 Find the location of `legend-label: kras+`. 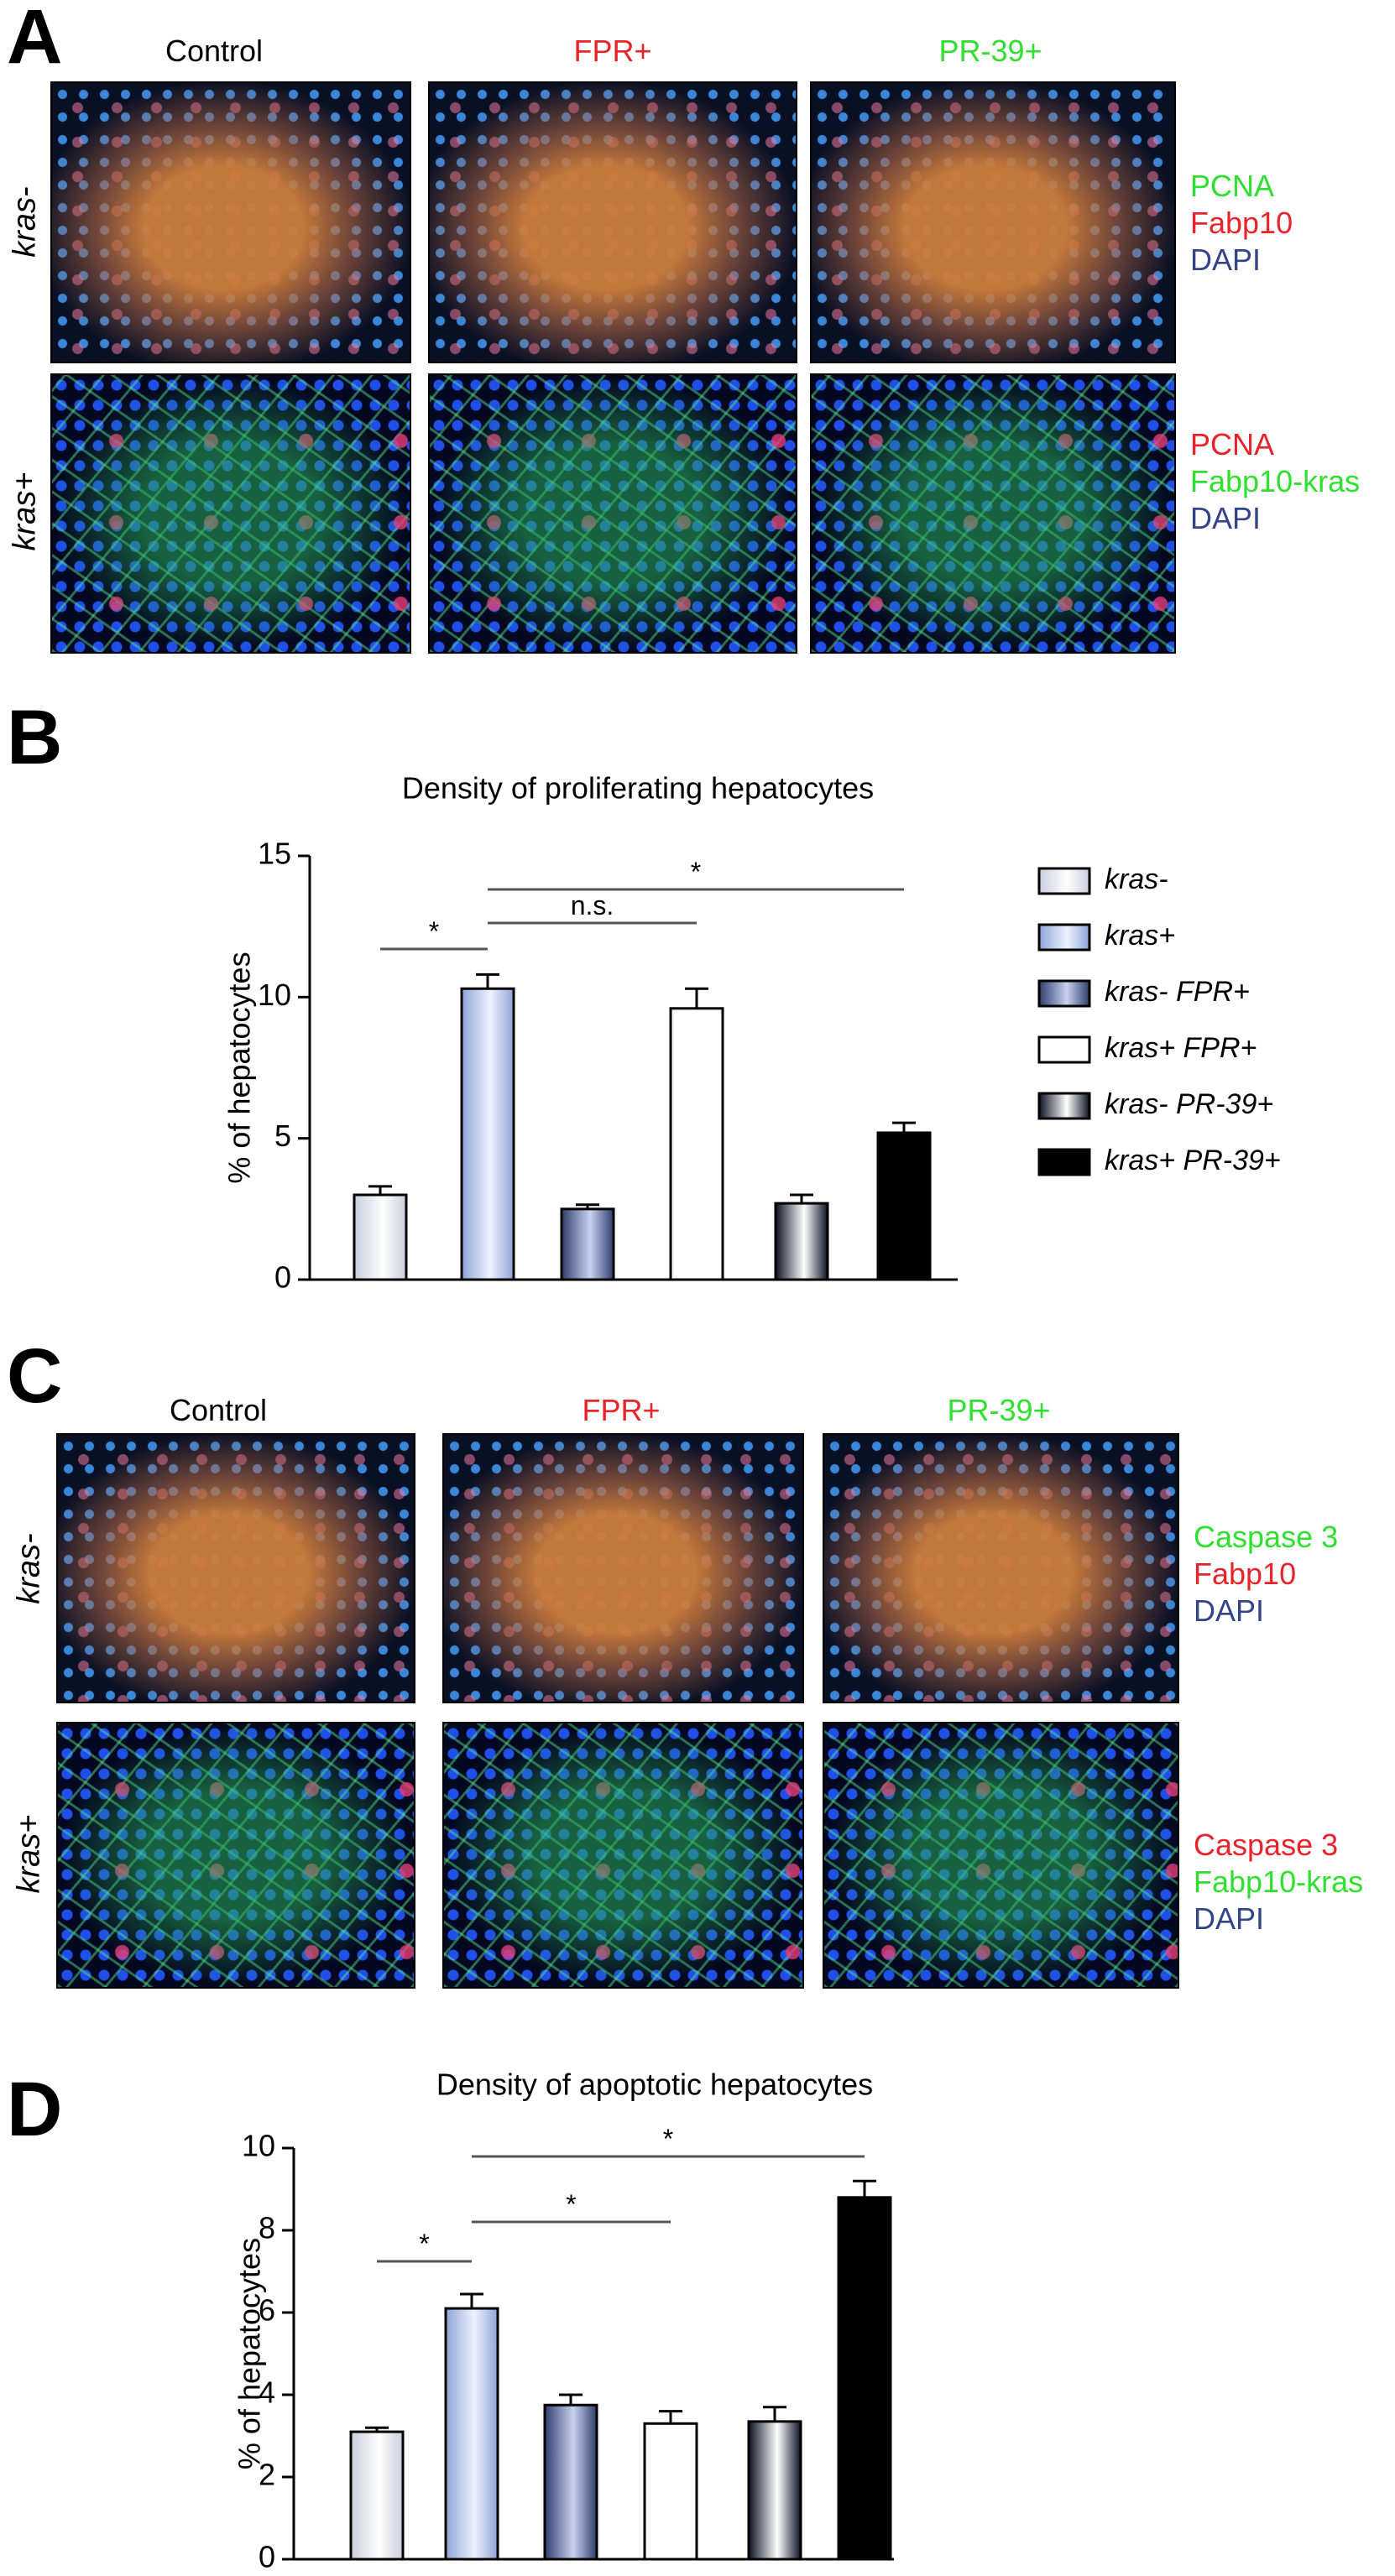

legend-label: kras+ is located at coordinates (1140, 936).